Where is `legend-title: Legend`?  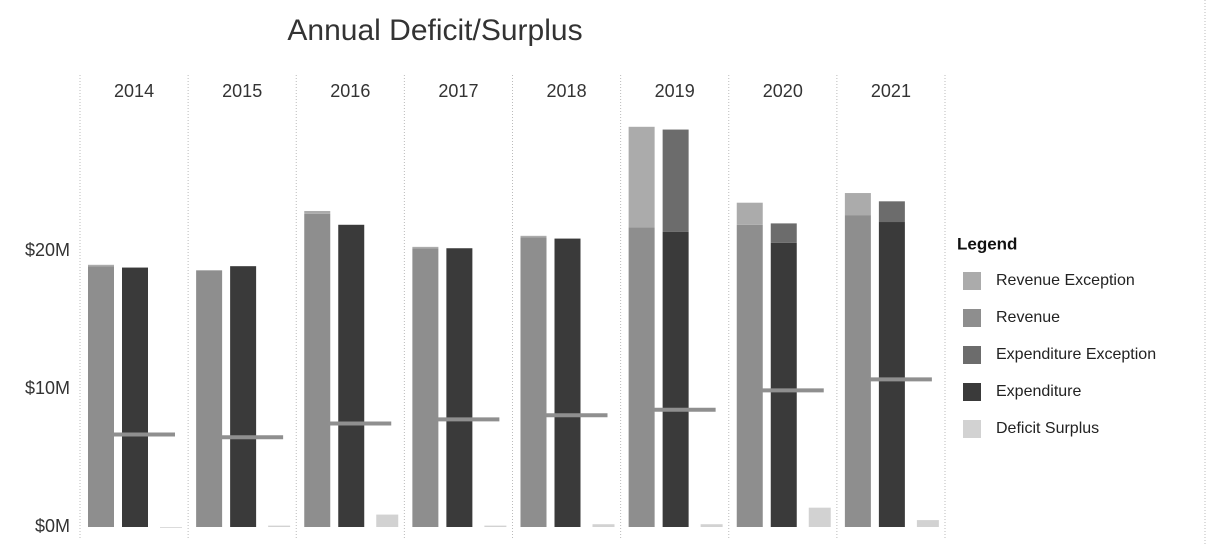
legend-title: Legend is located at coordinates (987, 243).